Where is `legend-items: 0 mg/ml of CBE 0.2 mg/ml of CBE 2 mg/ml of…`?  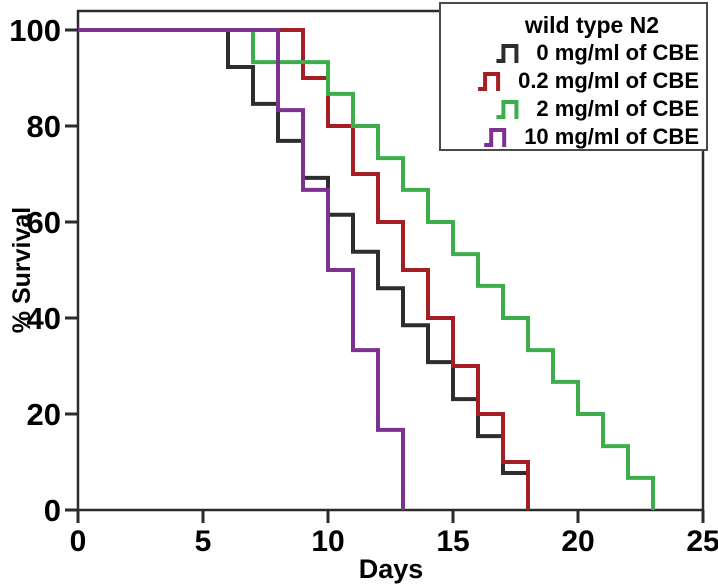 legend-items: 0 mg/ml of CBE 0.2 mg/ml of CBE 2 mg/ml of… is located at coordinates (588, 94).